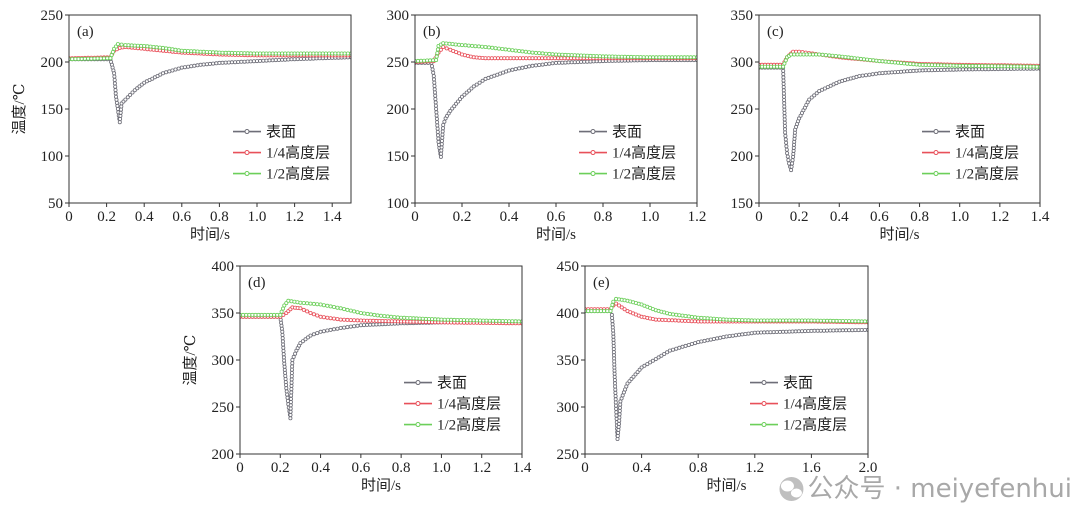 The width and height of the screenshot is (1077, 505). What do you see at coordinates (811, 468) in the screenshot?
I see `x-tick-label: 1.6` at bounding box center [811, 468].